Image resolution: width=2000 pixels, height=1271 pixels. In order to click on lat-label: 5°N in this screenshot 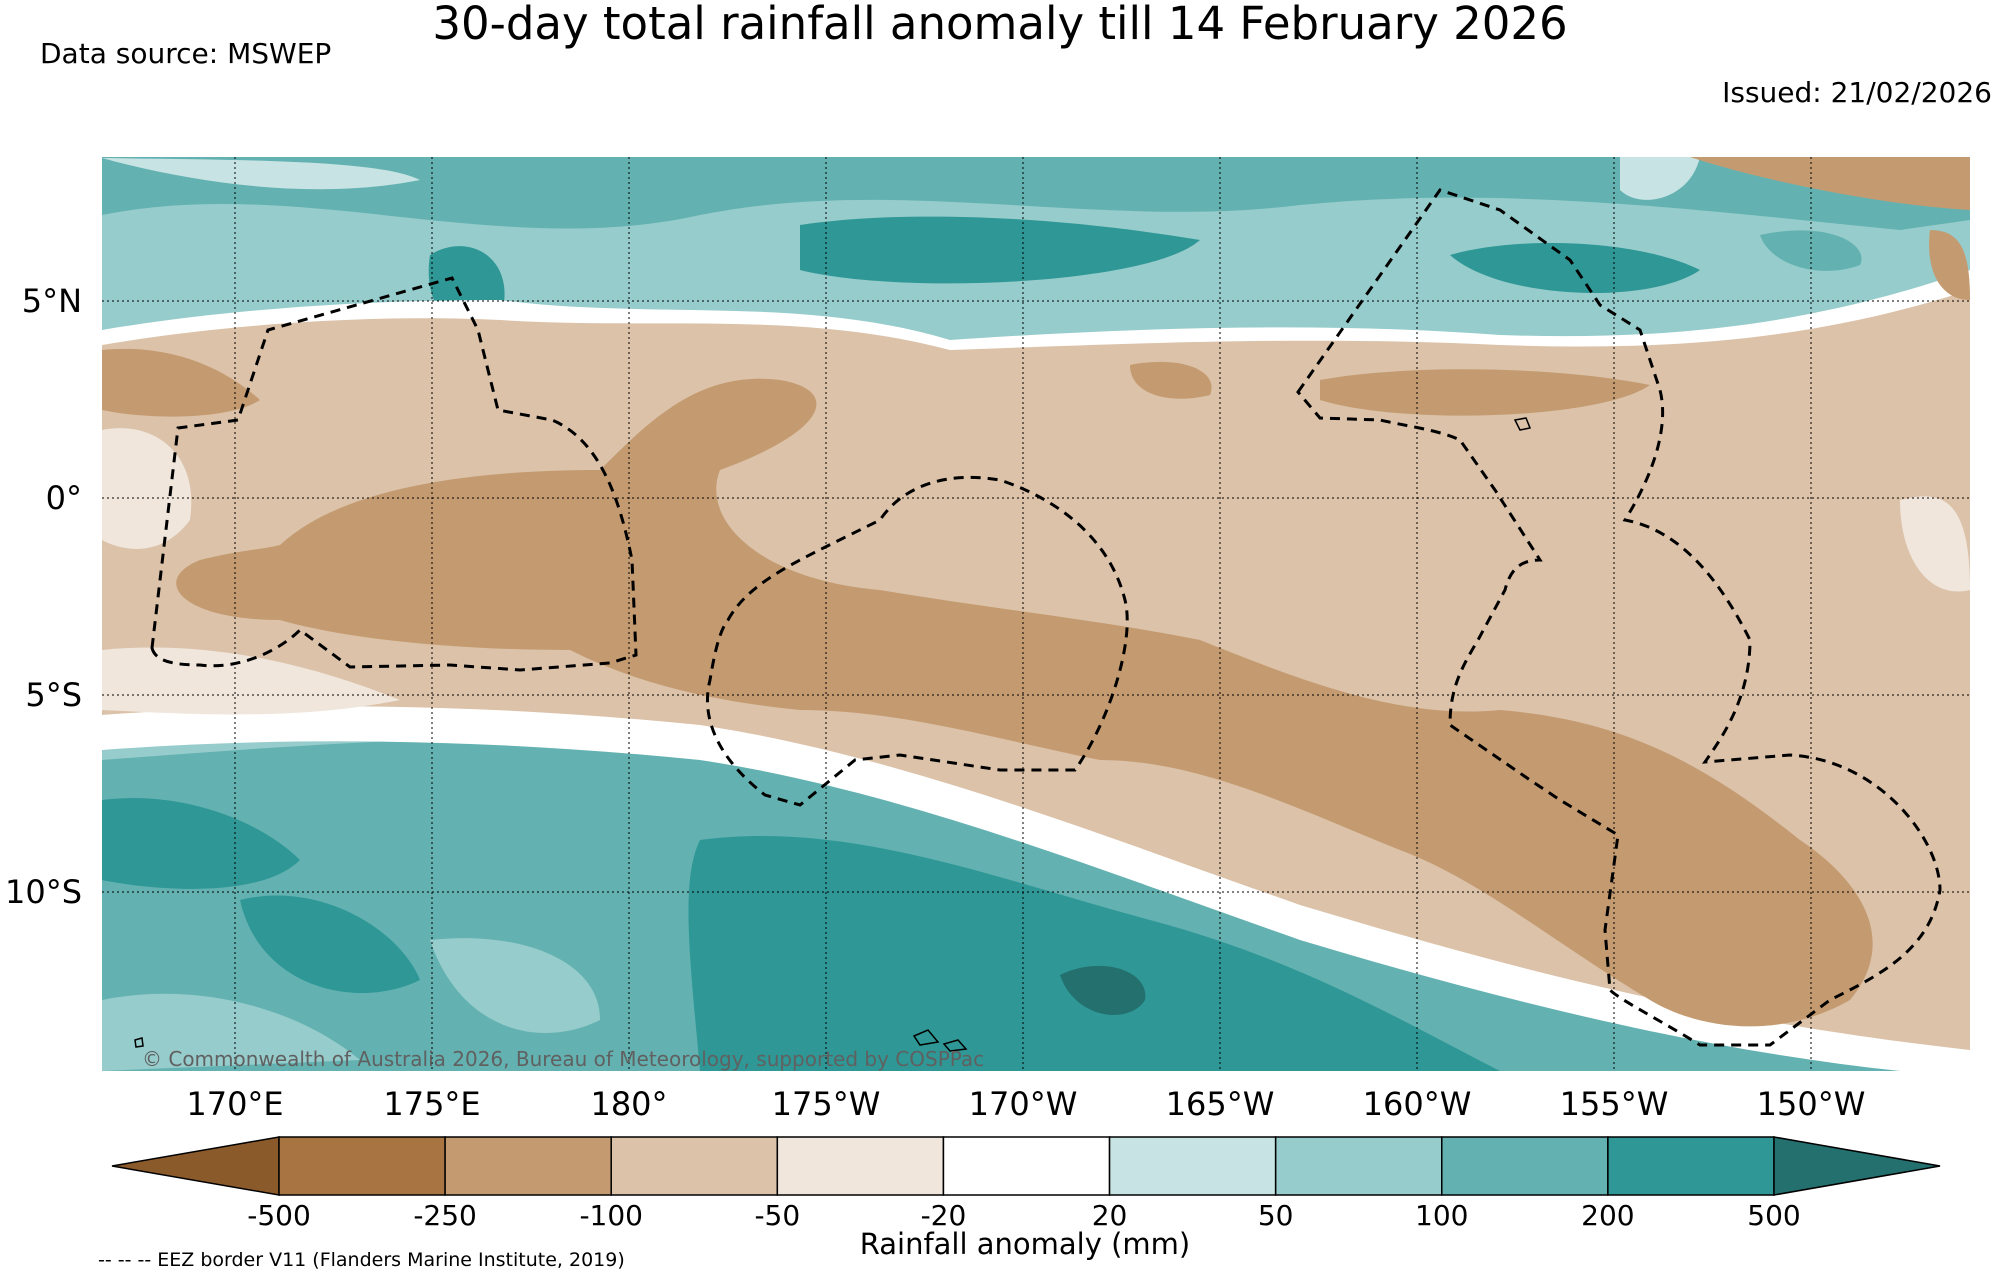, I will do `click(52, 301)`.